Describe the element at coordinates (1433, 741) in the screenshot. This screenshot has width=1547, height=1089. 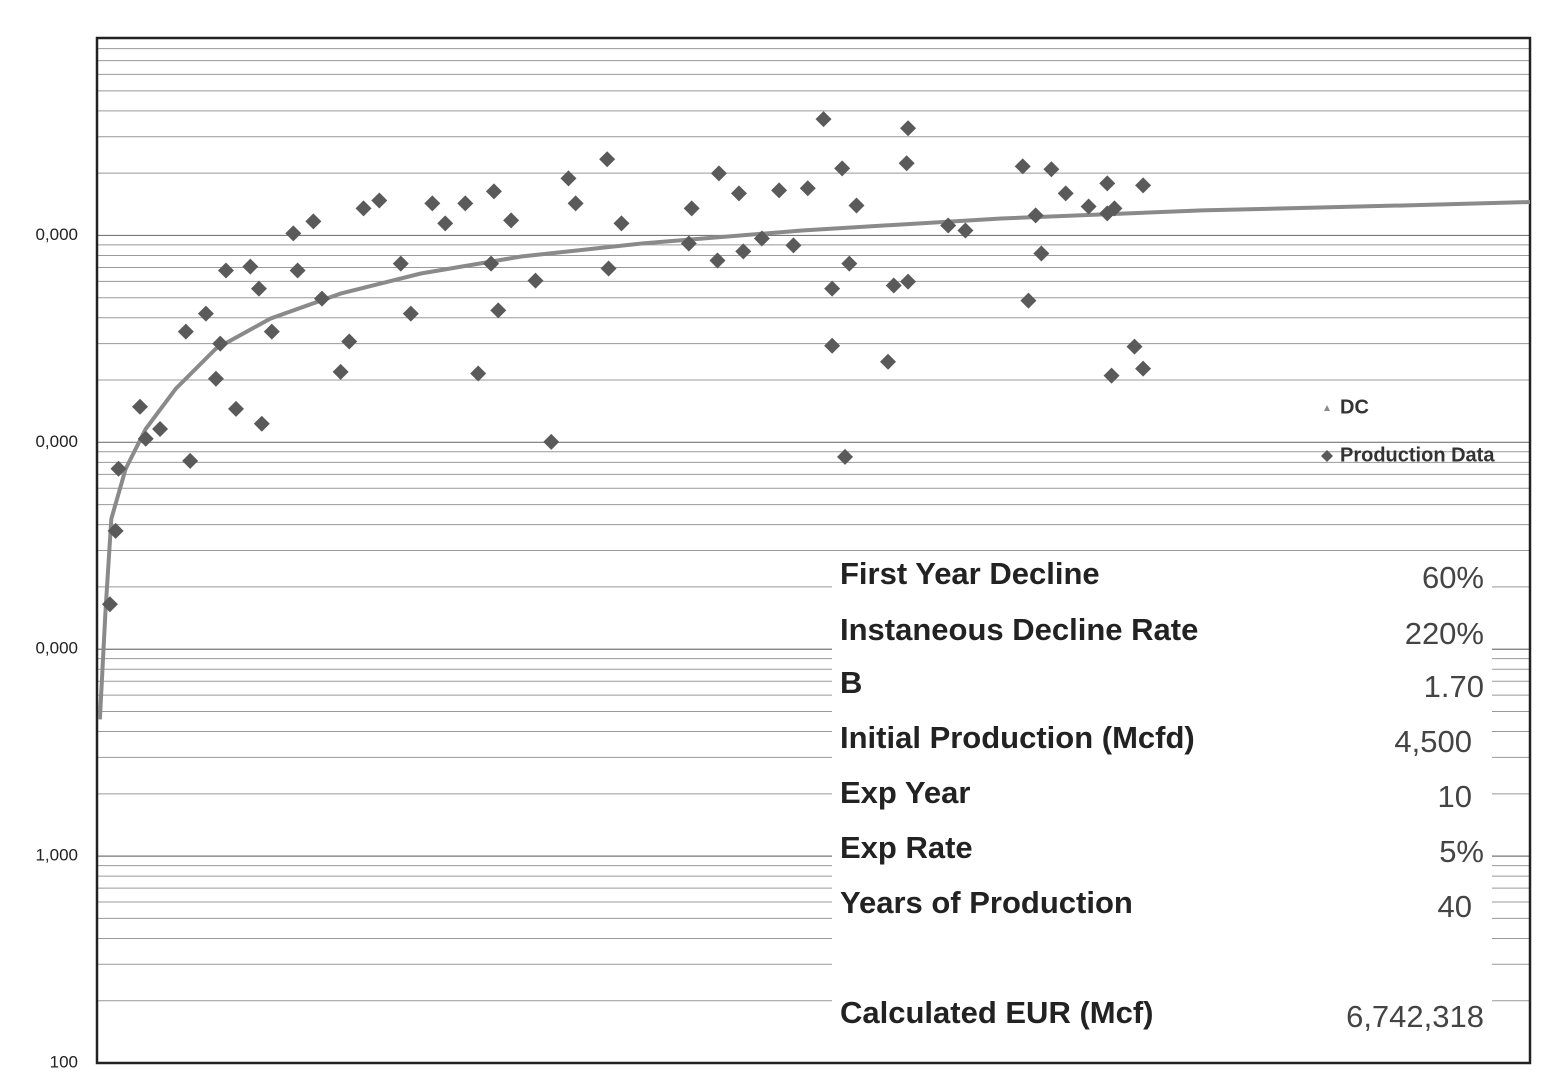
I see `table-value: 4,500` at that location.